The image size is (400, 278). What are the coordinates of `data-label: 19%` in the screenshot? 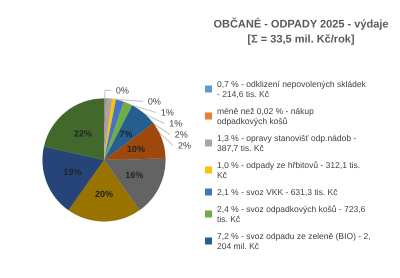 It's located at (72, 172).